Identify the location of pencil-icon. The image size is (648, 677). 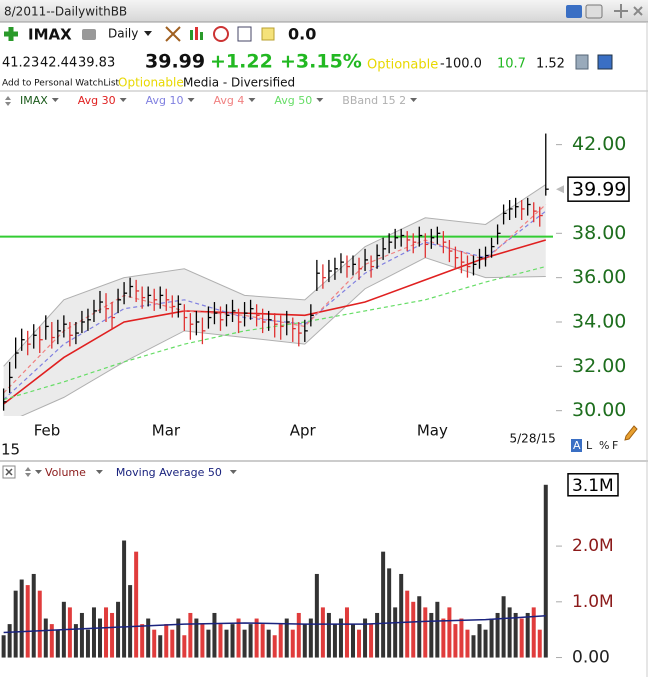
(631, 433).